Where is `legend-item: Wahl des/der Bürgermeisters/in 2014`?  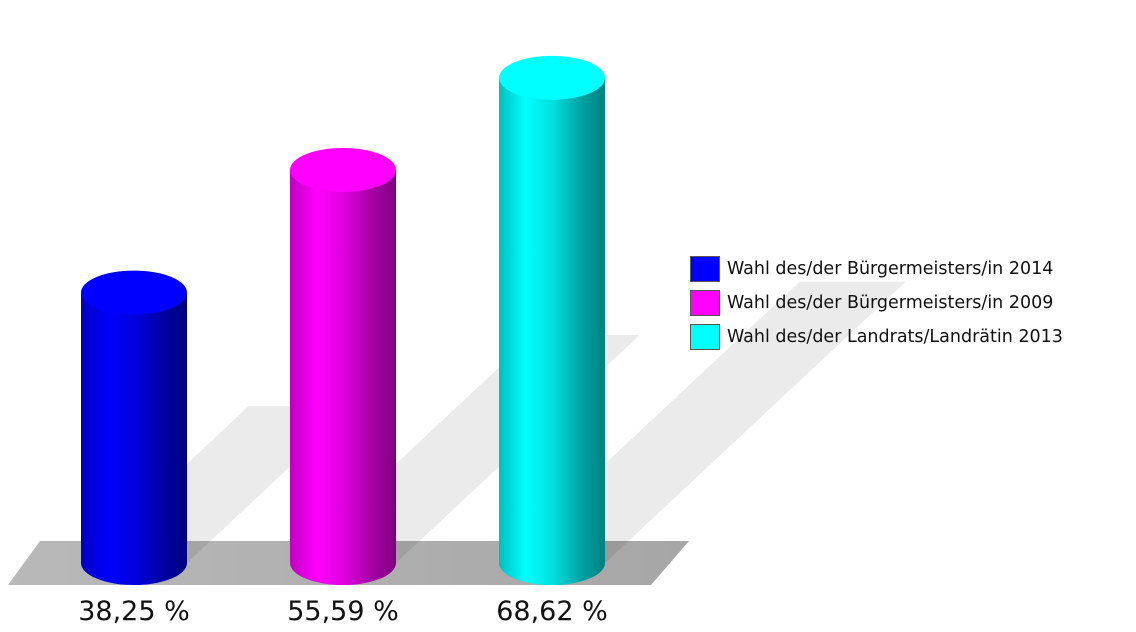 legend-item: Wahl des/der Bürgermeisters/in 2014 is located at coordinates (913, 269).